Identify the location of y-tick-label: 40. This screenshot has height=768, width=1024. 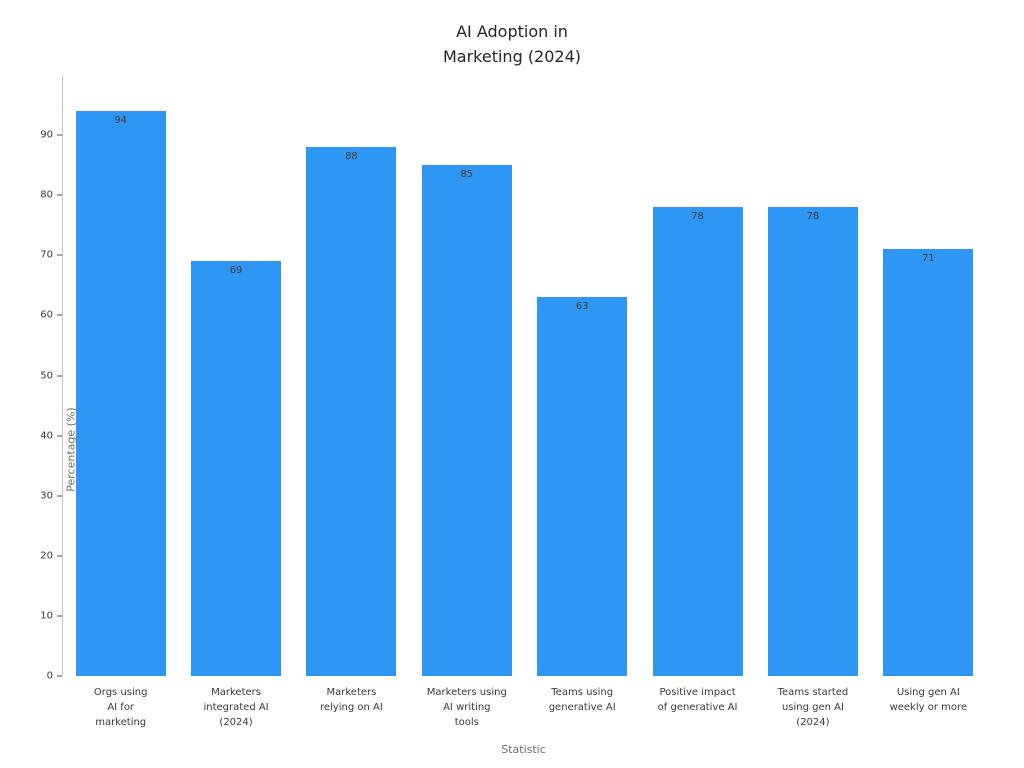
(46, 436).